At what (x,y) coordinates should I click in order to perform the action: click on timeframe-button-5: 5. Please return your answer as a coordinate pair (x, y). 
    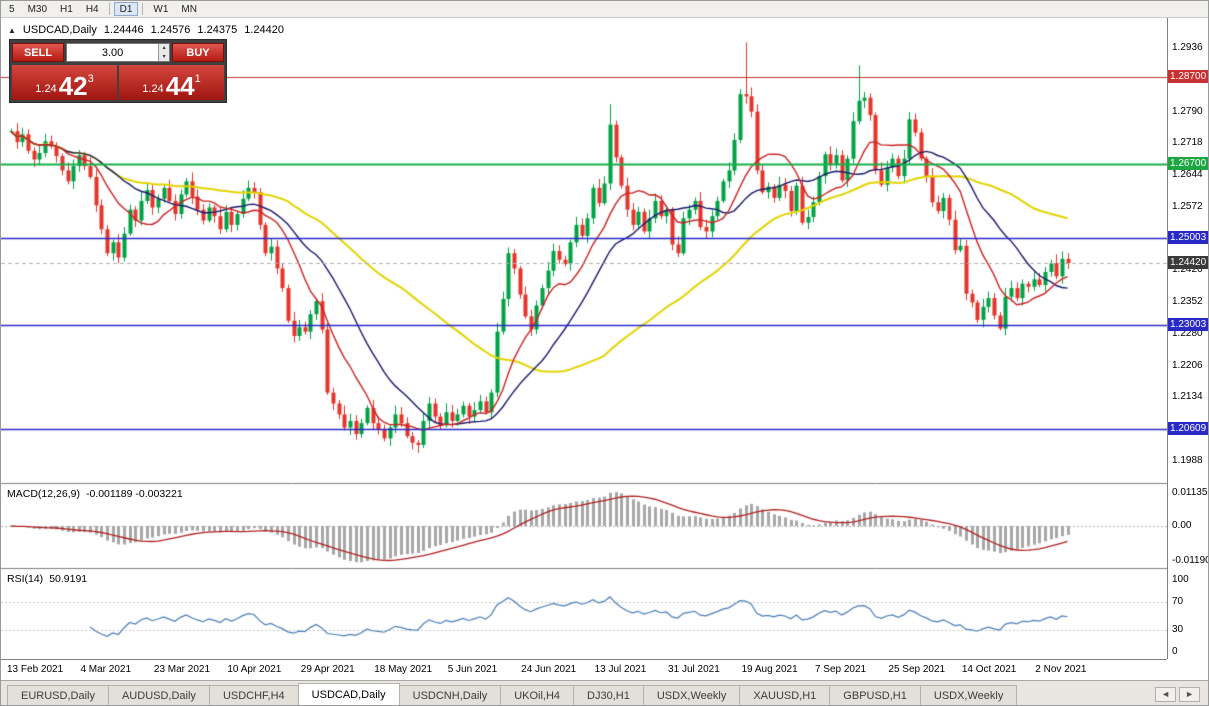
    Looking at the image, I should click on (12, 9).